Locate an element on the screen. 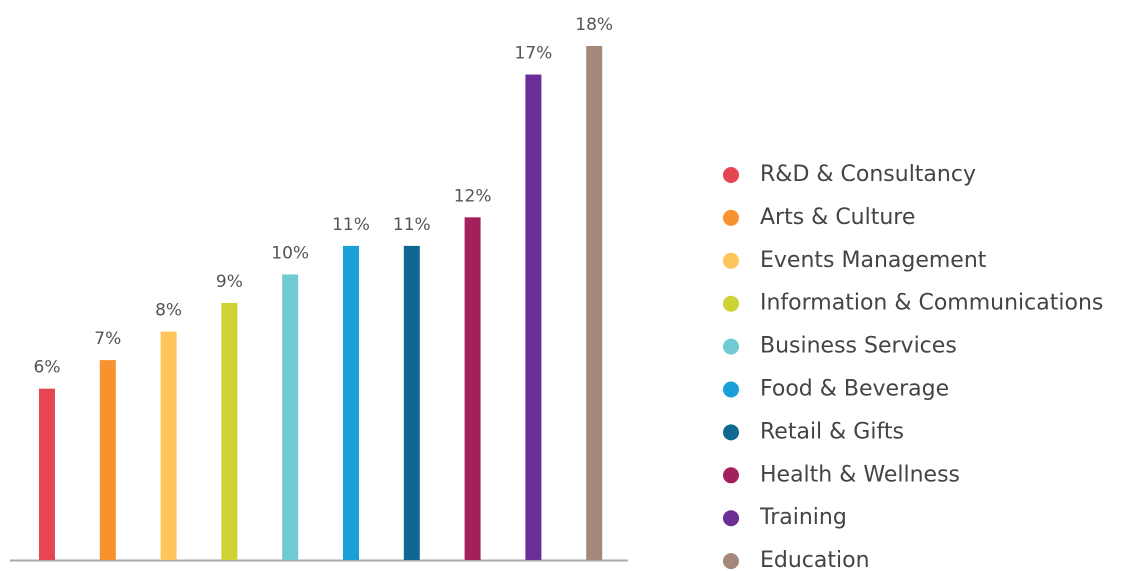 This screenshot has height=571, width=1138. legend-label: Health & Wellness is located at coordinates (860, 474).